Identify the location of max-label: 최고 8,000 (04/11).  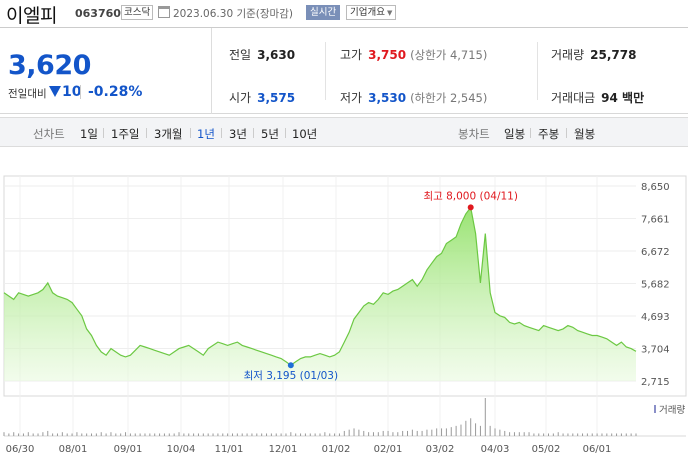
(470, 196).